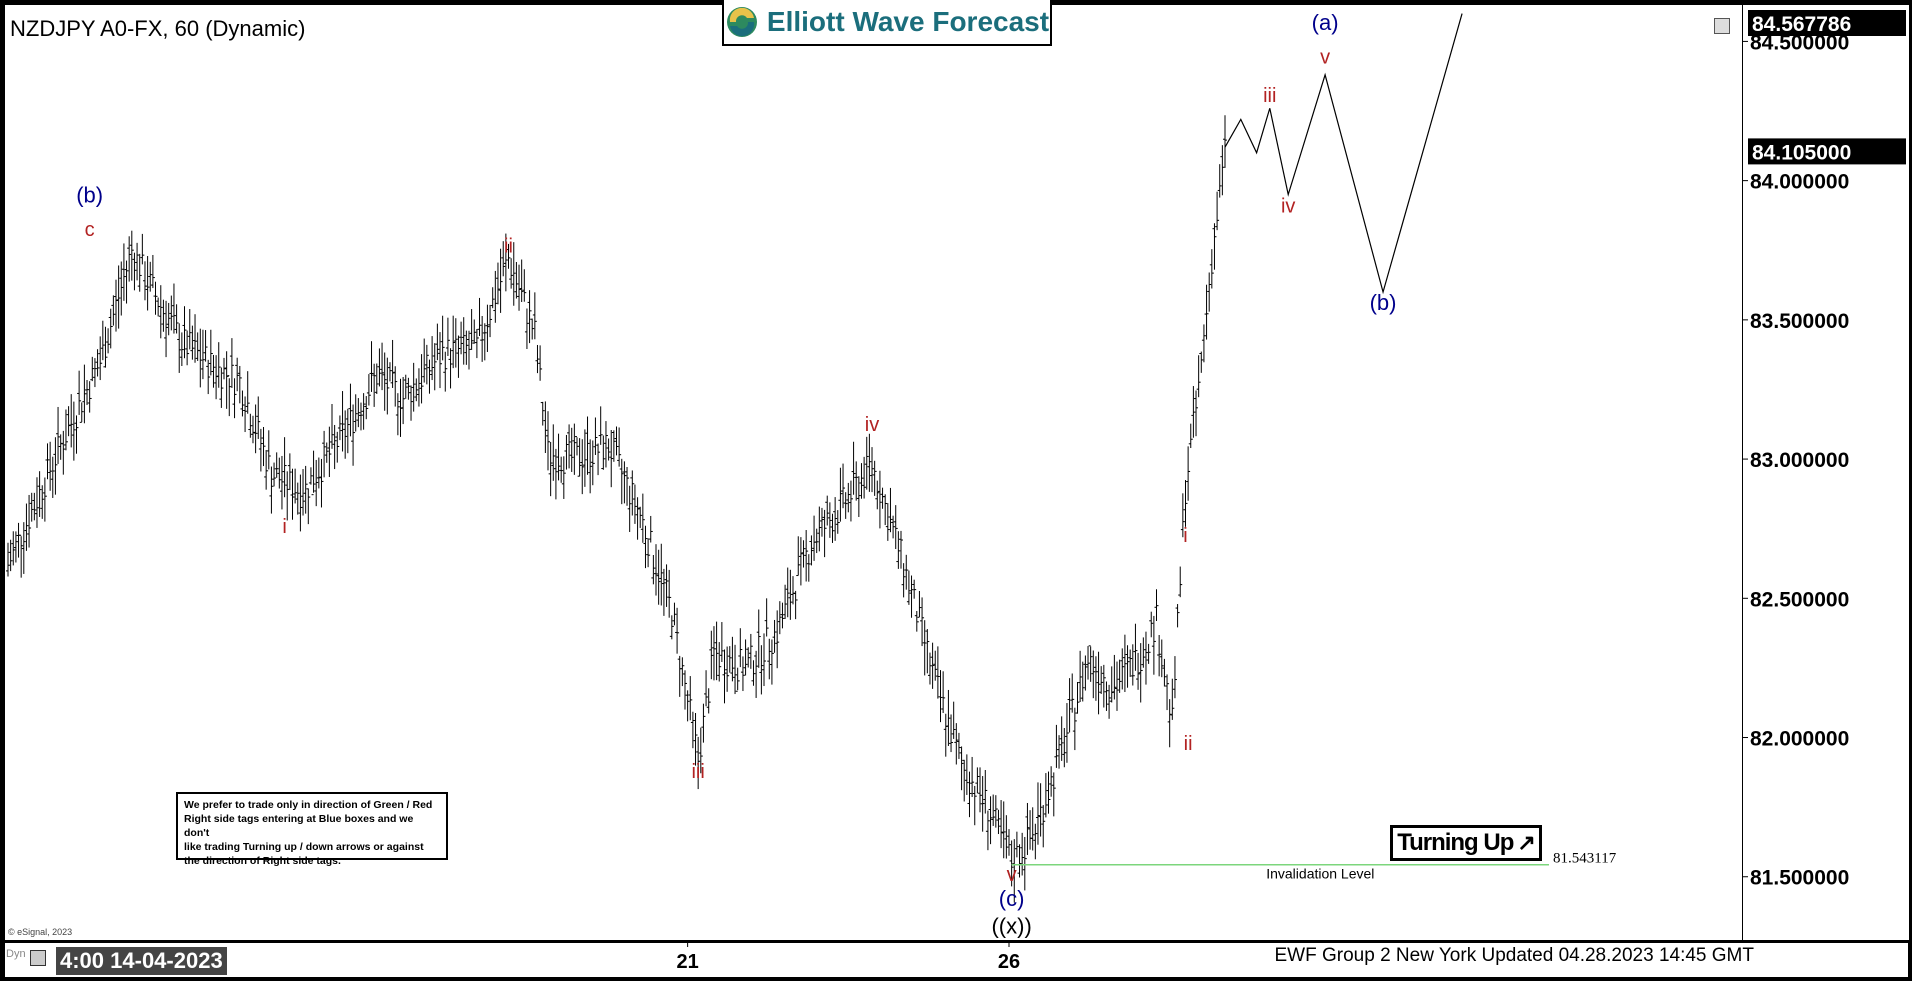 The image size is (1912, 981). I want to click on wave-label: ((x)), so click(1011, 926).